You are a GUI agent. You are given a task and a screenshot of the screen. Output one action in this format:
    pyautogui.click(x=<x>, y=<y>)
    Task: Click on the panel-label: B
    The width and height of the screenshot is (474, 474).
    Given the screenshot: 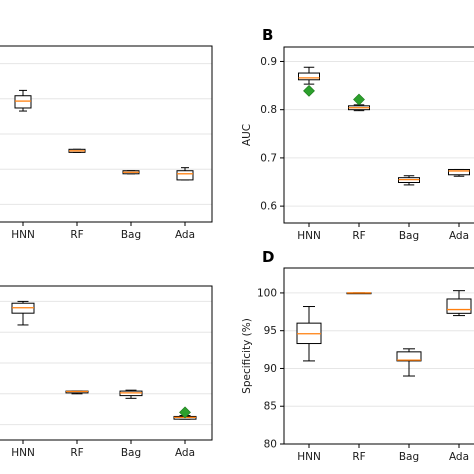 What is the action you would take?
    pyautogui.click(x=267, y=35)
    